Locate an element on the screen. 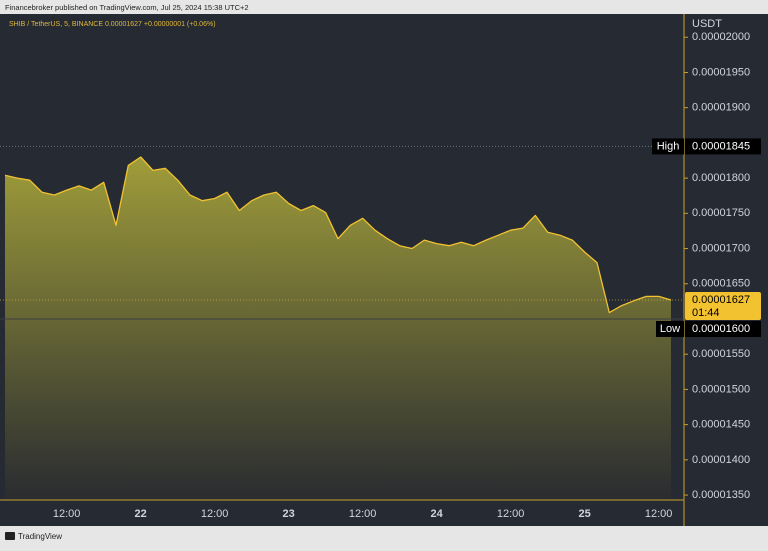 The height and width of the screenshot is (551, 768). high-name: High is located at coordinates (668, 146).